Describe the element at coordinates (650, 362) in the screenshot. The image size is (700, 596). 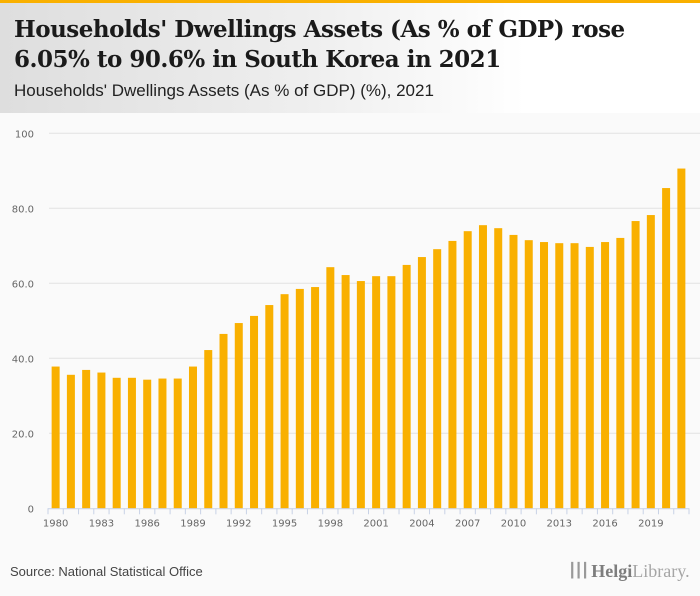
I see `bar-2019` at that location.